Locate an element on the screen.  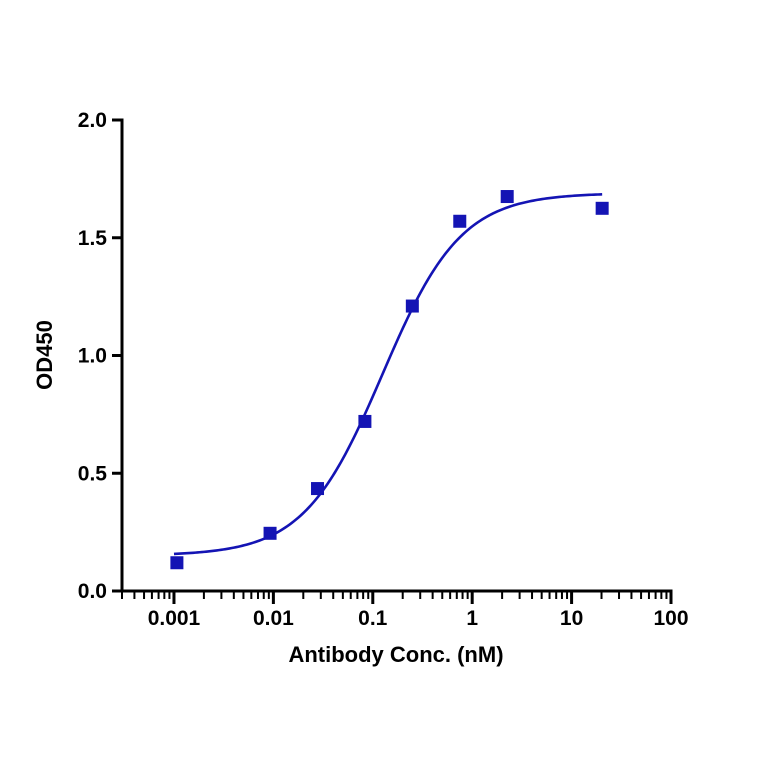
y-tick-label: 1.0 is located at coordinates (92, 356).